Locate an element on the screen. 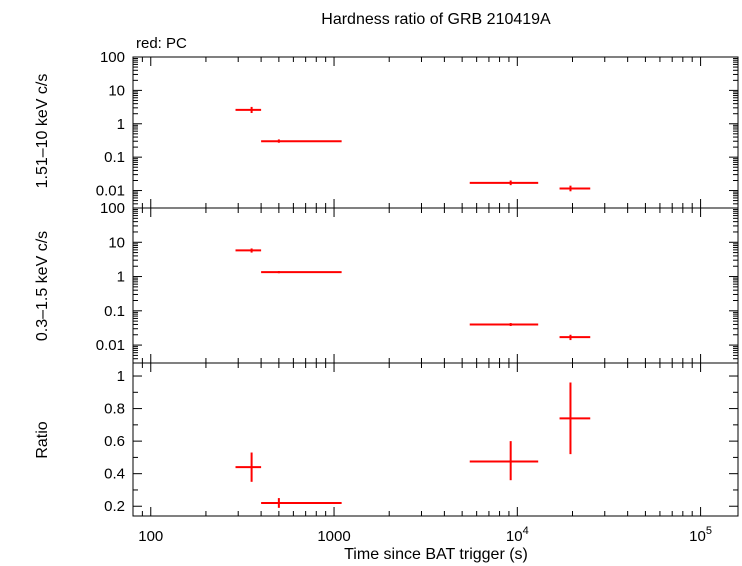 Image resolution: width=742 pixels, height=566 pixels. y-tick-label: 0.6 is located at coordinates (114, 441).